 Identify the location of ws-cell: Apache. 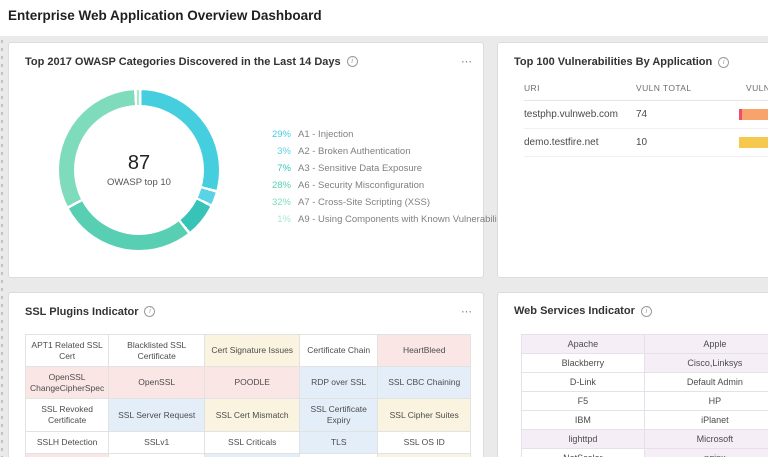
(583, 344).